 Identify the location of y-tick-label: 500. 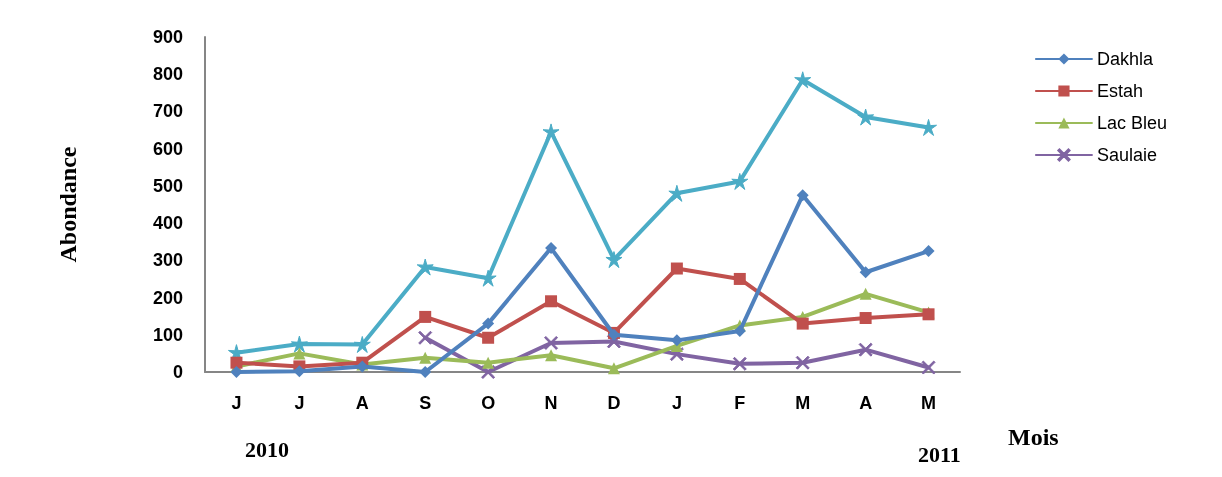
(167, 185).